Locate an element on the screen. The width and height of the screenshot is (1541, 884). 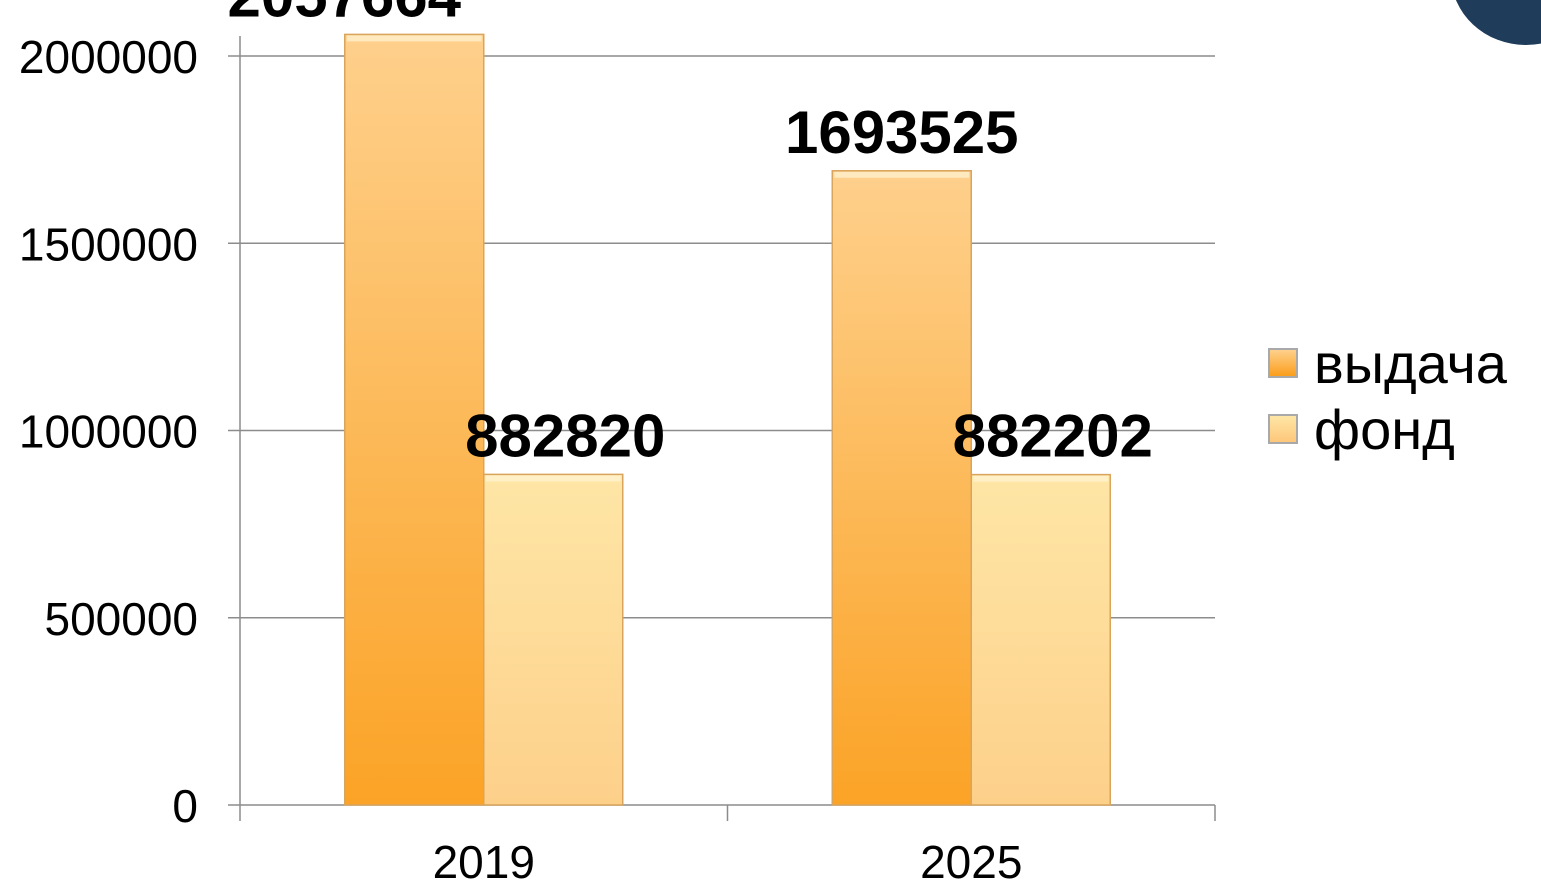
legend-item-series-0: выдача is located at coordinates (1387, 363).